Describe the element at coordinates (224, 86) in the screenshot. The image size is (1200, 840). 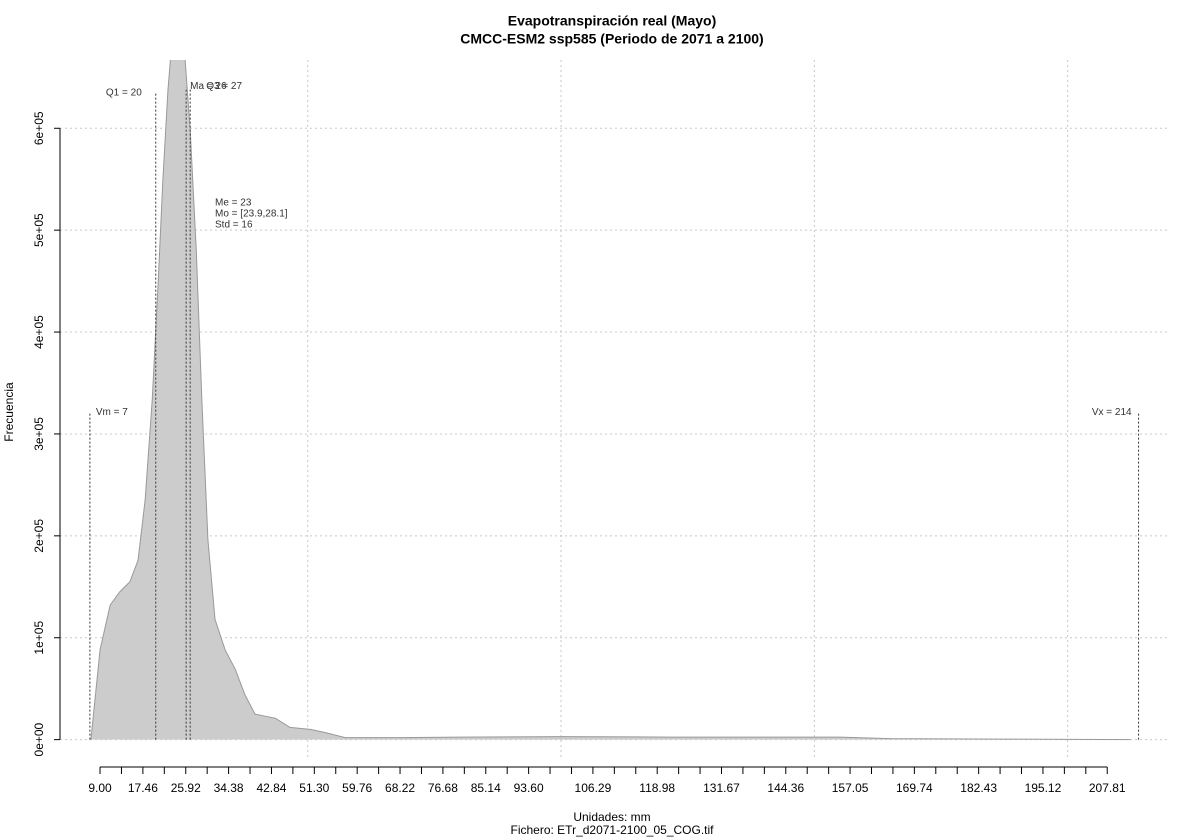
I see `annotation-label: Q3 = 27` at that location.